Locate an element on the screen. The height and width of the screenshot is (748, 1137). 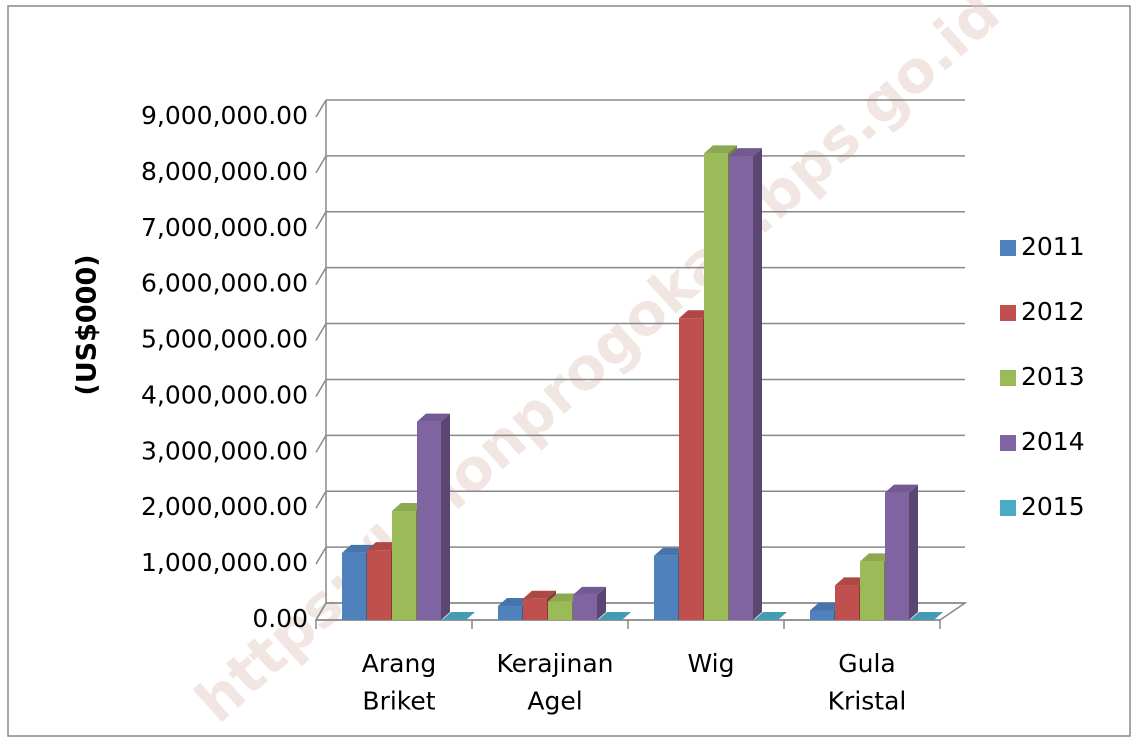
y-tick-label: 0.00 is located at coordinates (280, 618).